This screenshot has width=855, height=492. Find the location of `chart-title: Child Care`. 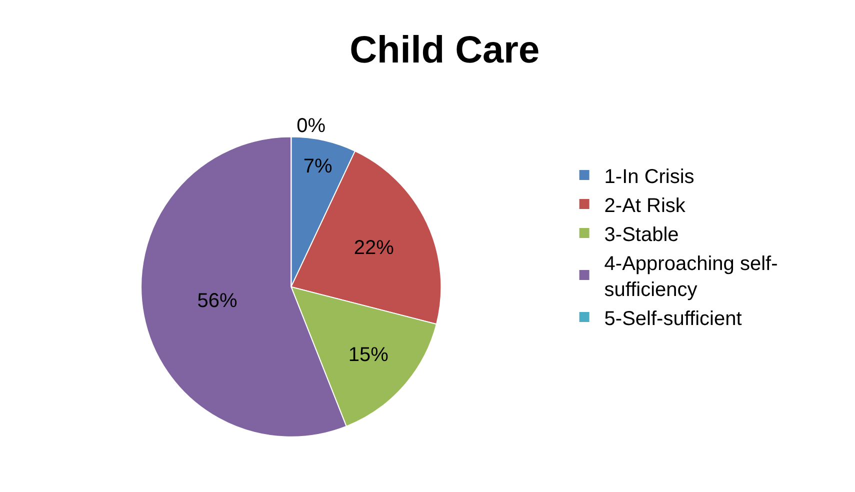

chart-title: Child Care is located at coordinates (445, 51).